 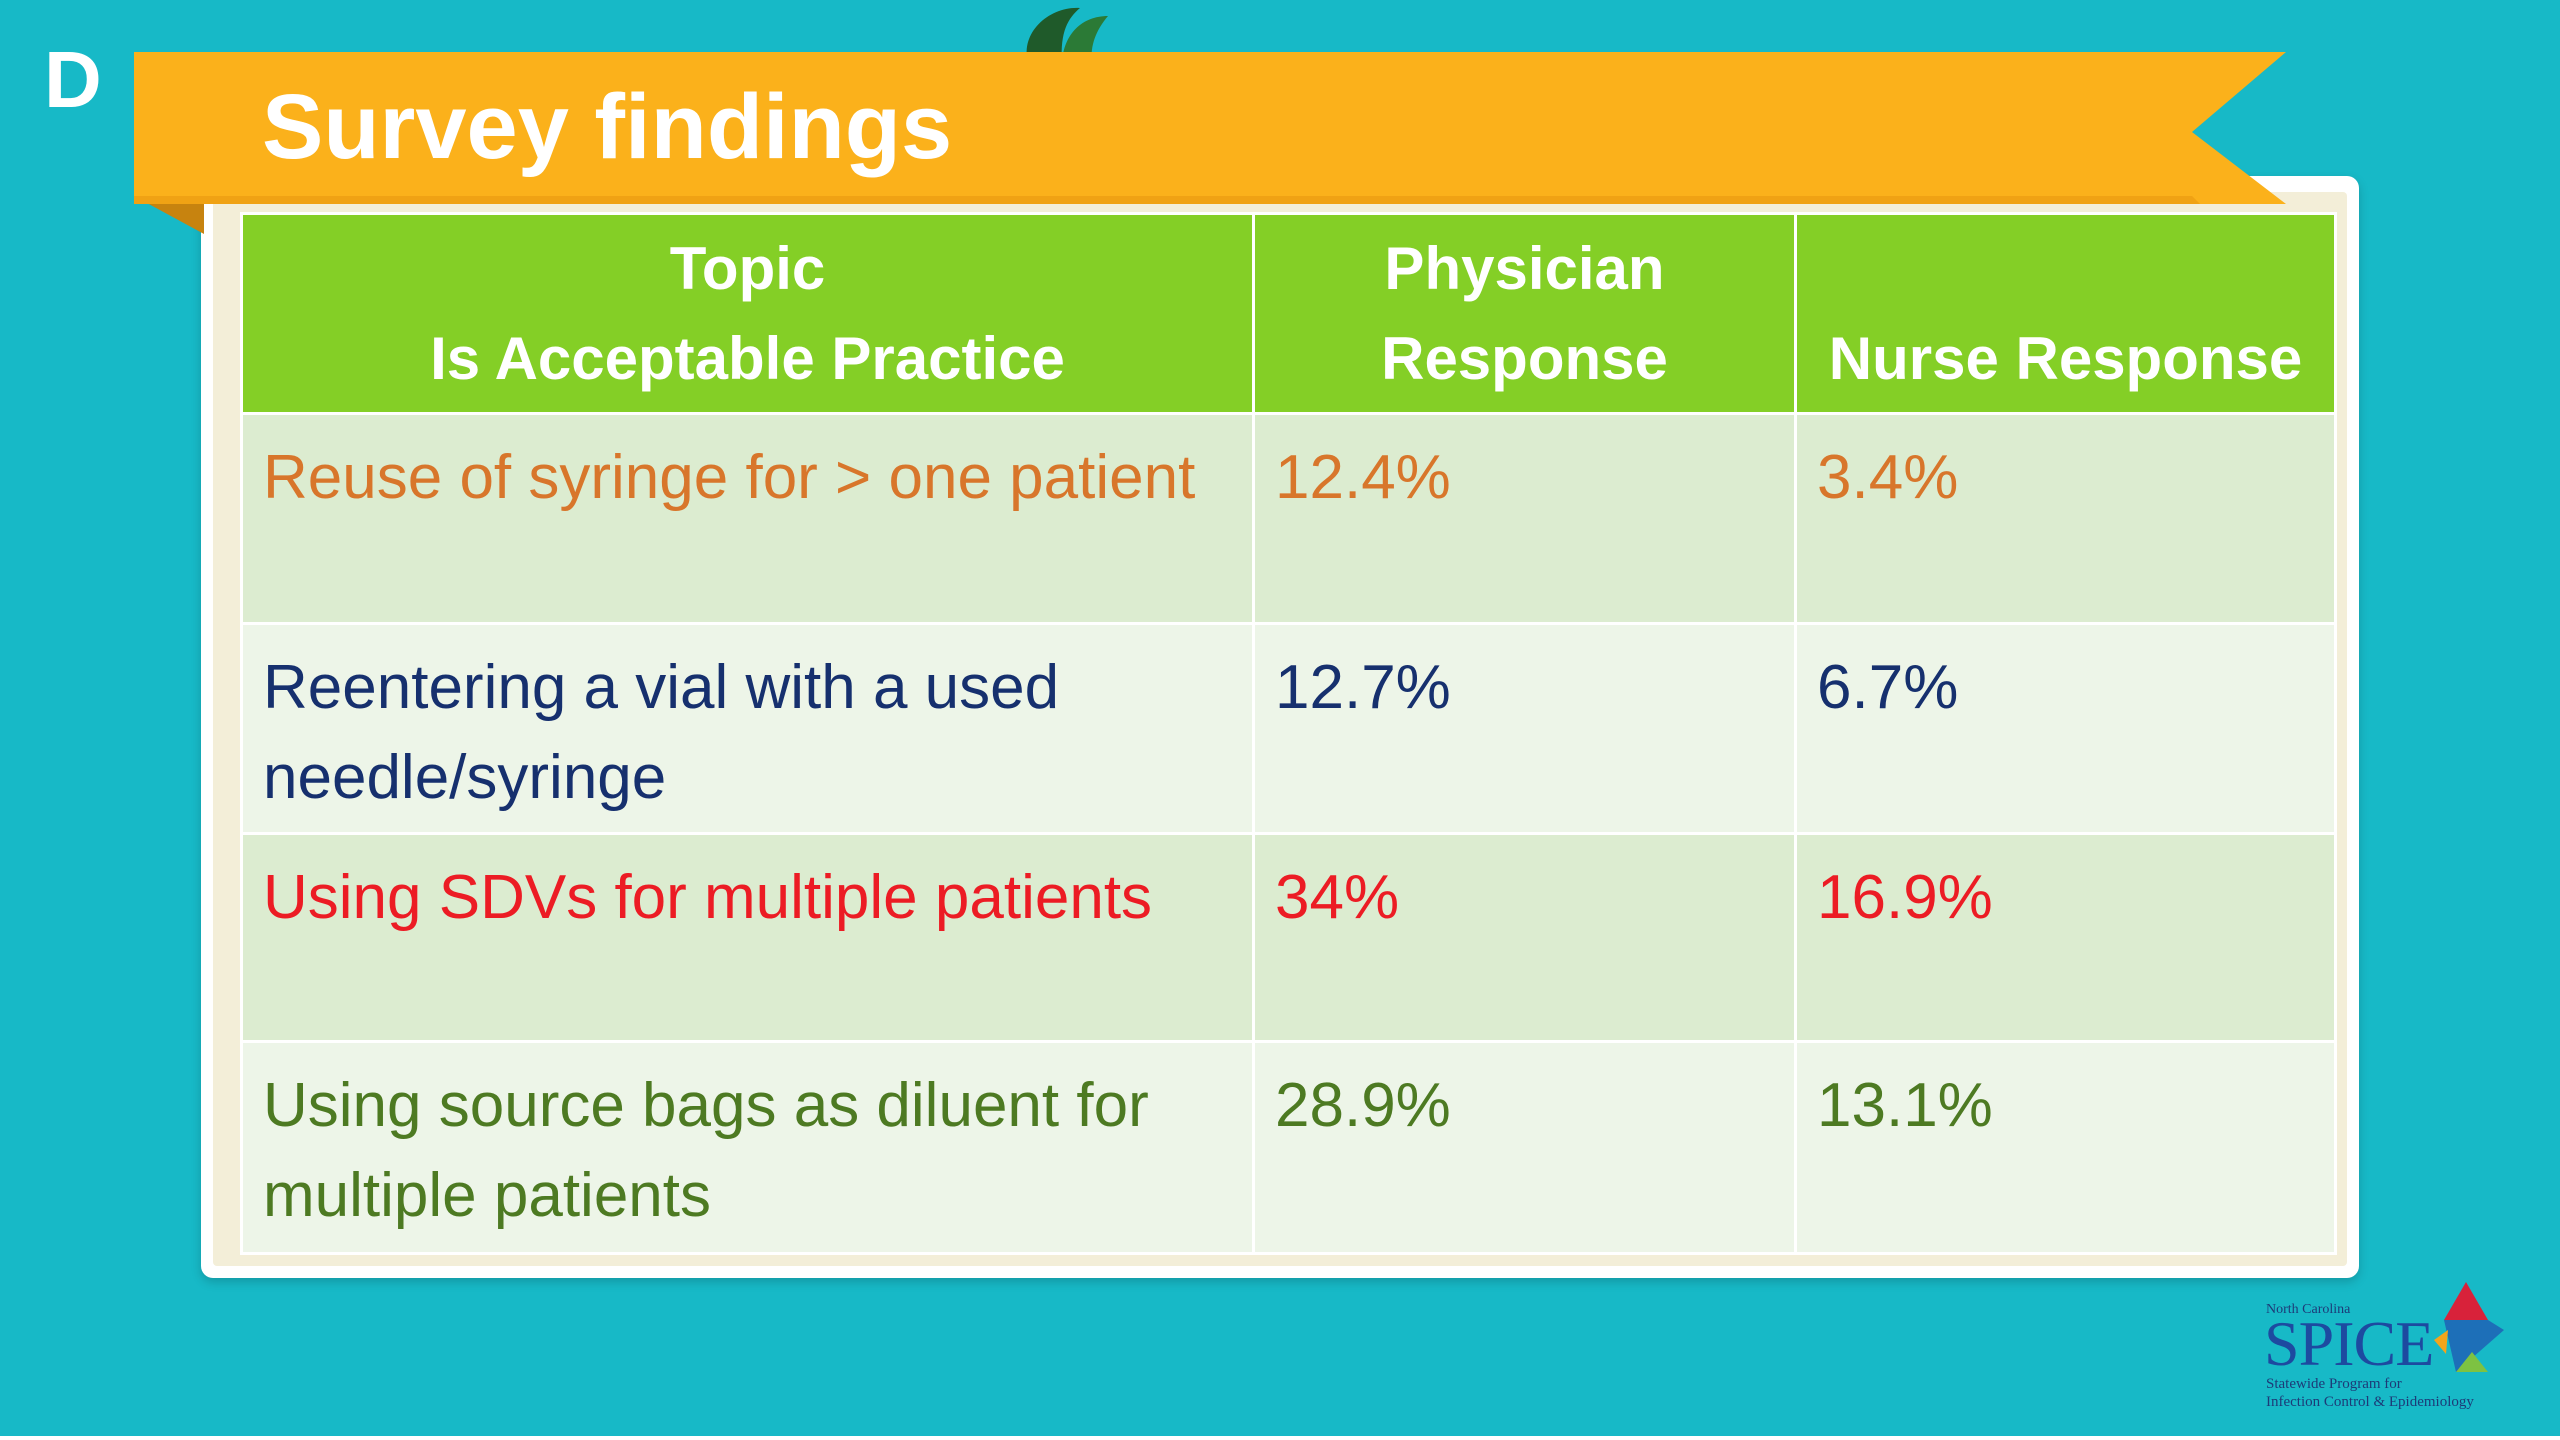 What do you see at coordinates (169, 215) in the screenshot?
I see `banner-fold` at bounding box center [169, 215].